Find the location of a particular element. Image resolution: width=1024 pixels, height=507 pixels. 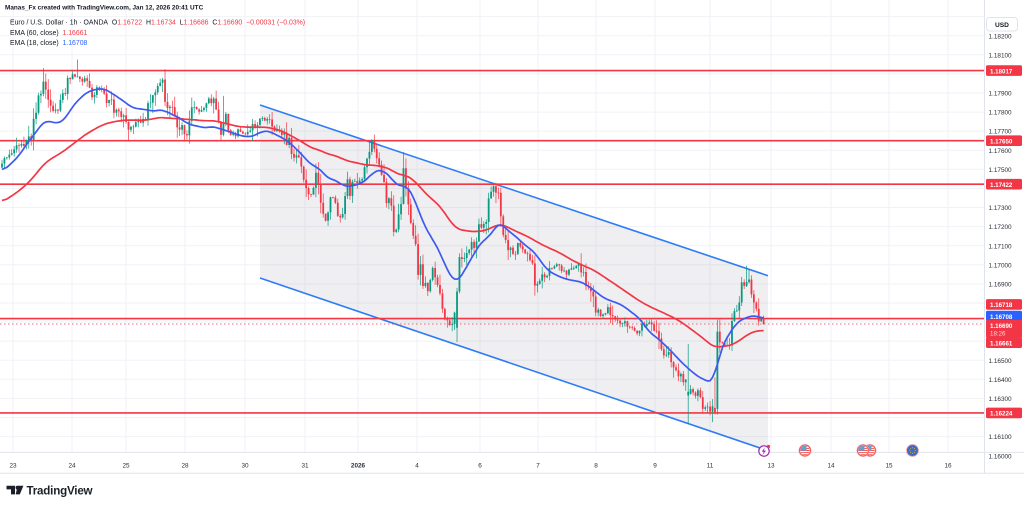

svg-text: 23 is located at coordinates (13, 465).